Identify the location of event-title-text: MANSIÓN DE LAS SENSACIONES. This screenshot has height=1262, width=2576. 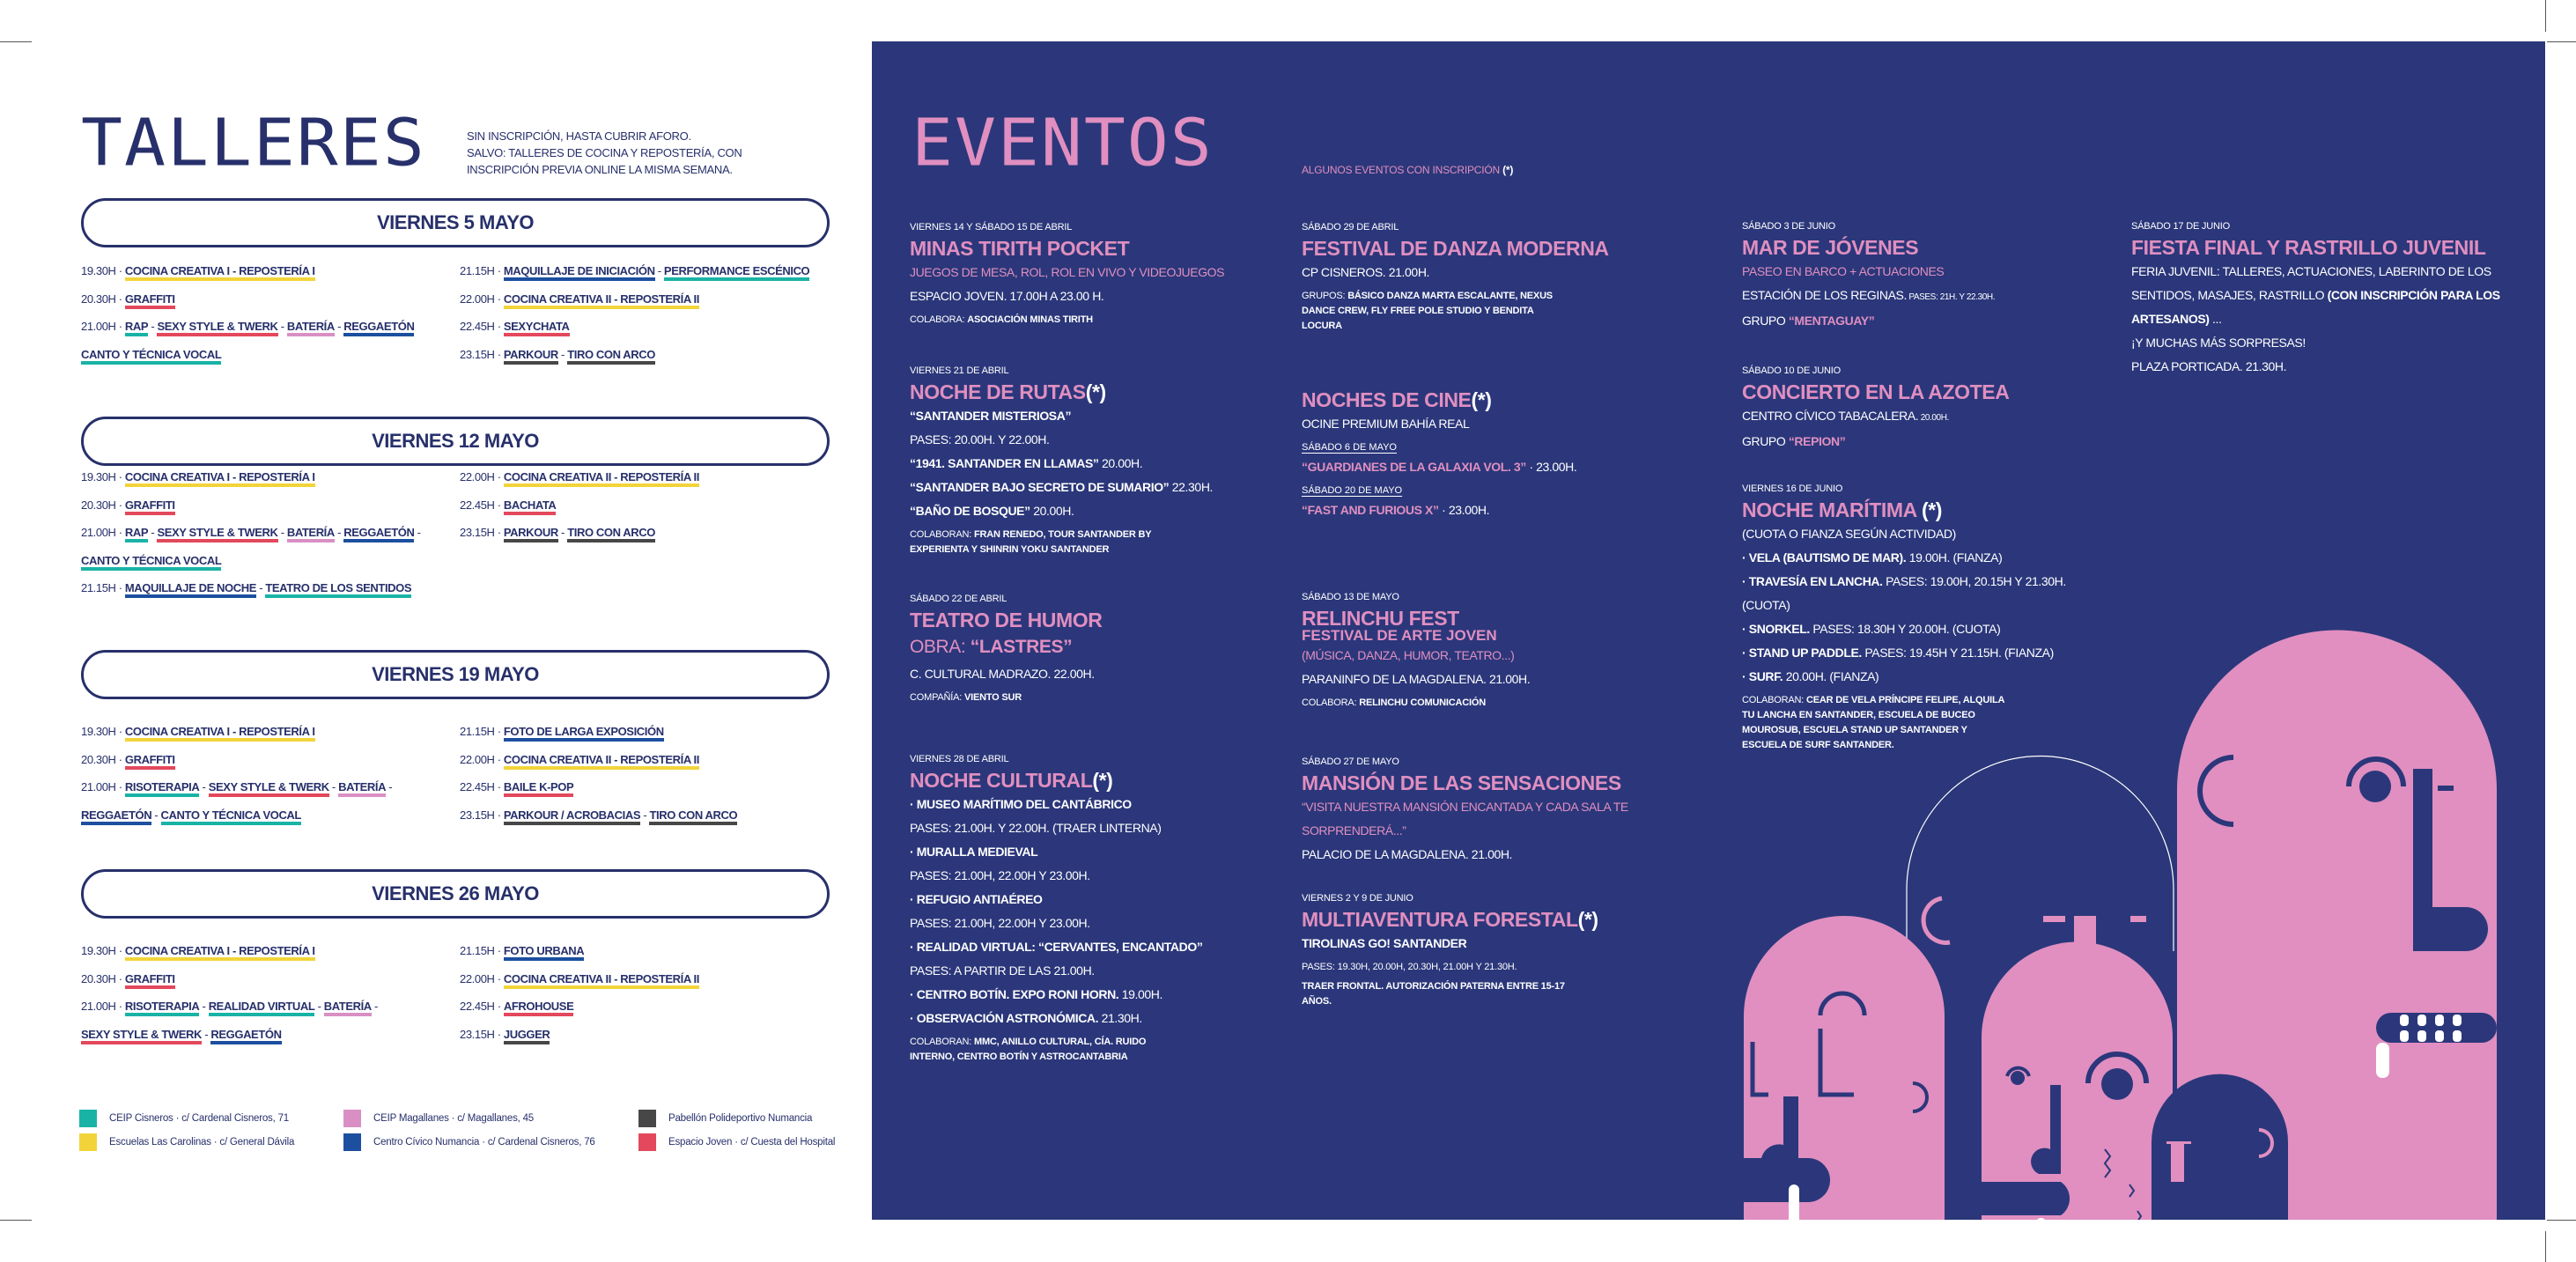
(1461, 782).